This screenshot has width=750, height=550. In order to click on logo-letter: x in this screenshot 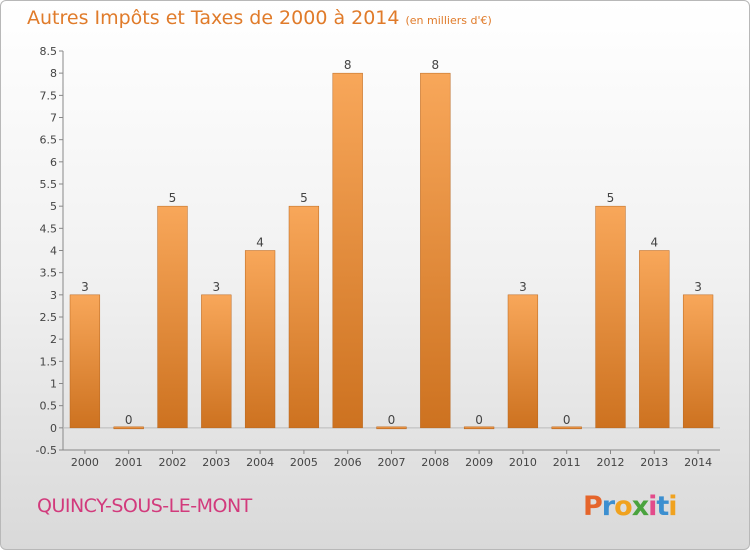, I will do `click(640, 506)`.